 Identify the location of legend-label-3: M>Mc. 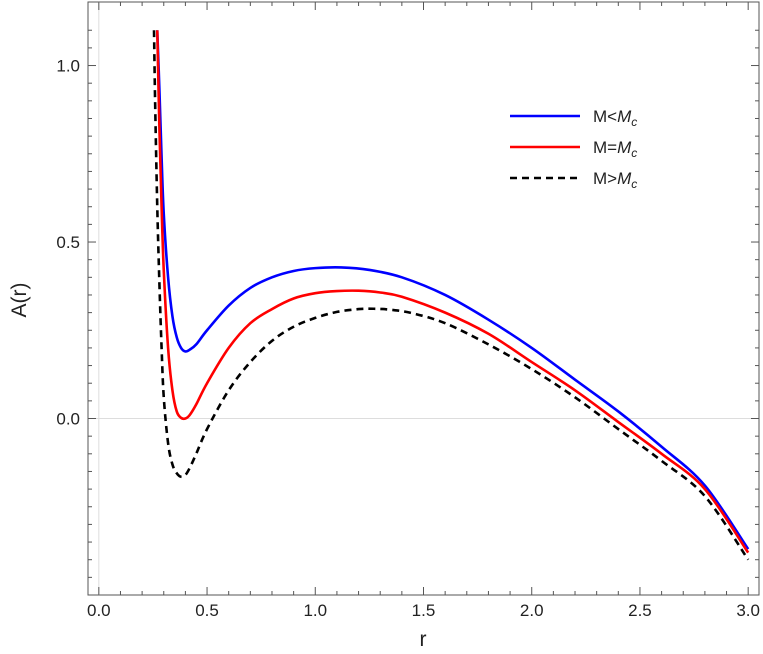
(615, 180).